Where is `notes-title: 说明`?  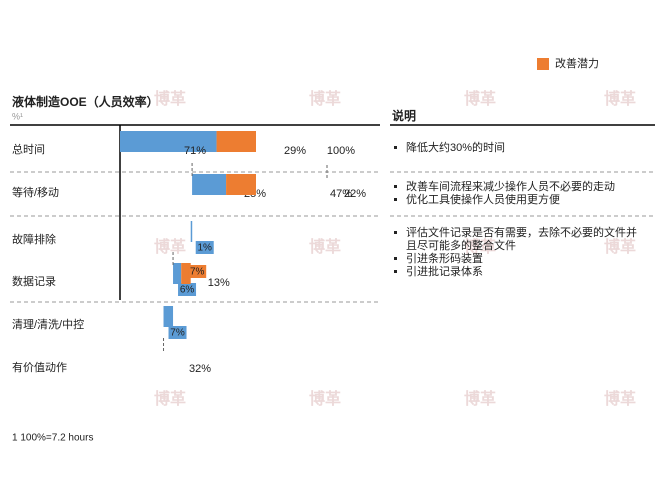
notes-title: 说明 is located at coordinates (404, 115).